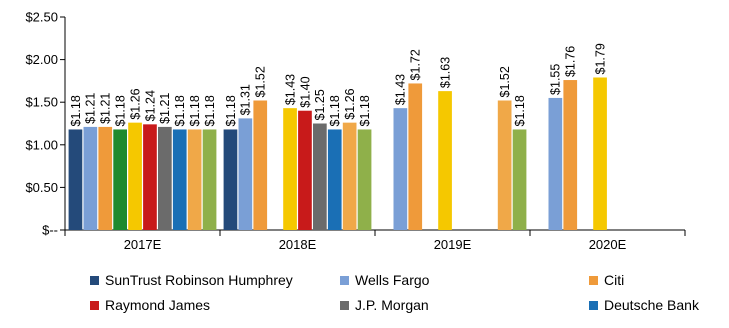 This screenshot has height=328, width=729. Describe the element at coordinates (41, 144) in the screenshot. I see `y-tick-label: $1.00` at that location.